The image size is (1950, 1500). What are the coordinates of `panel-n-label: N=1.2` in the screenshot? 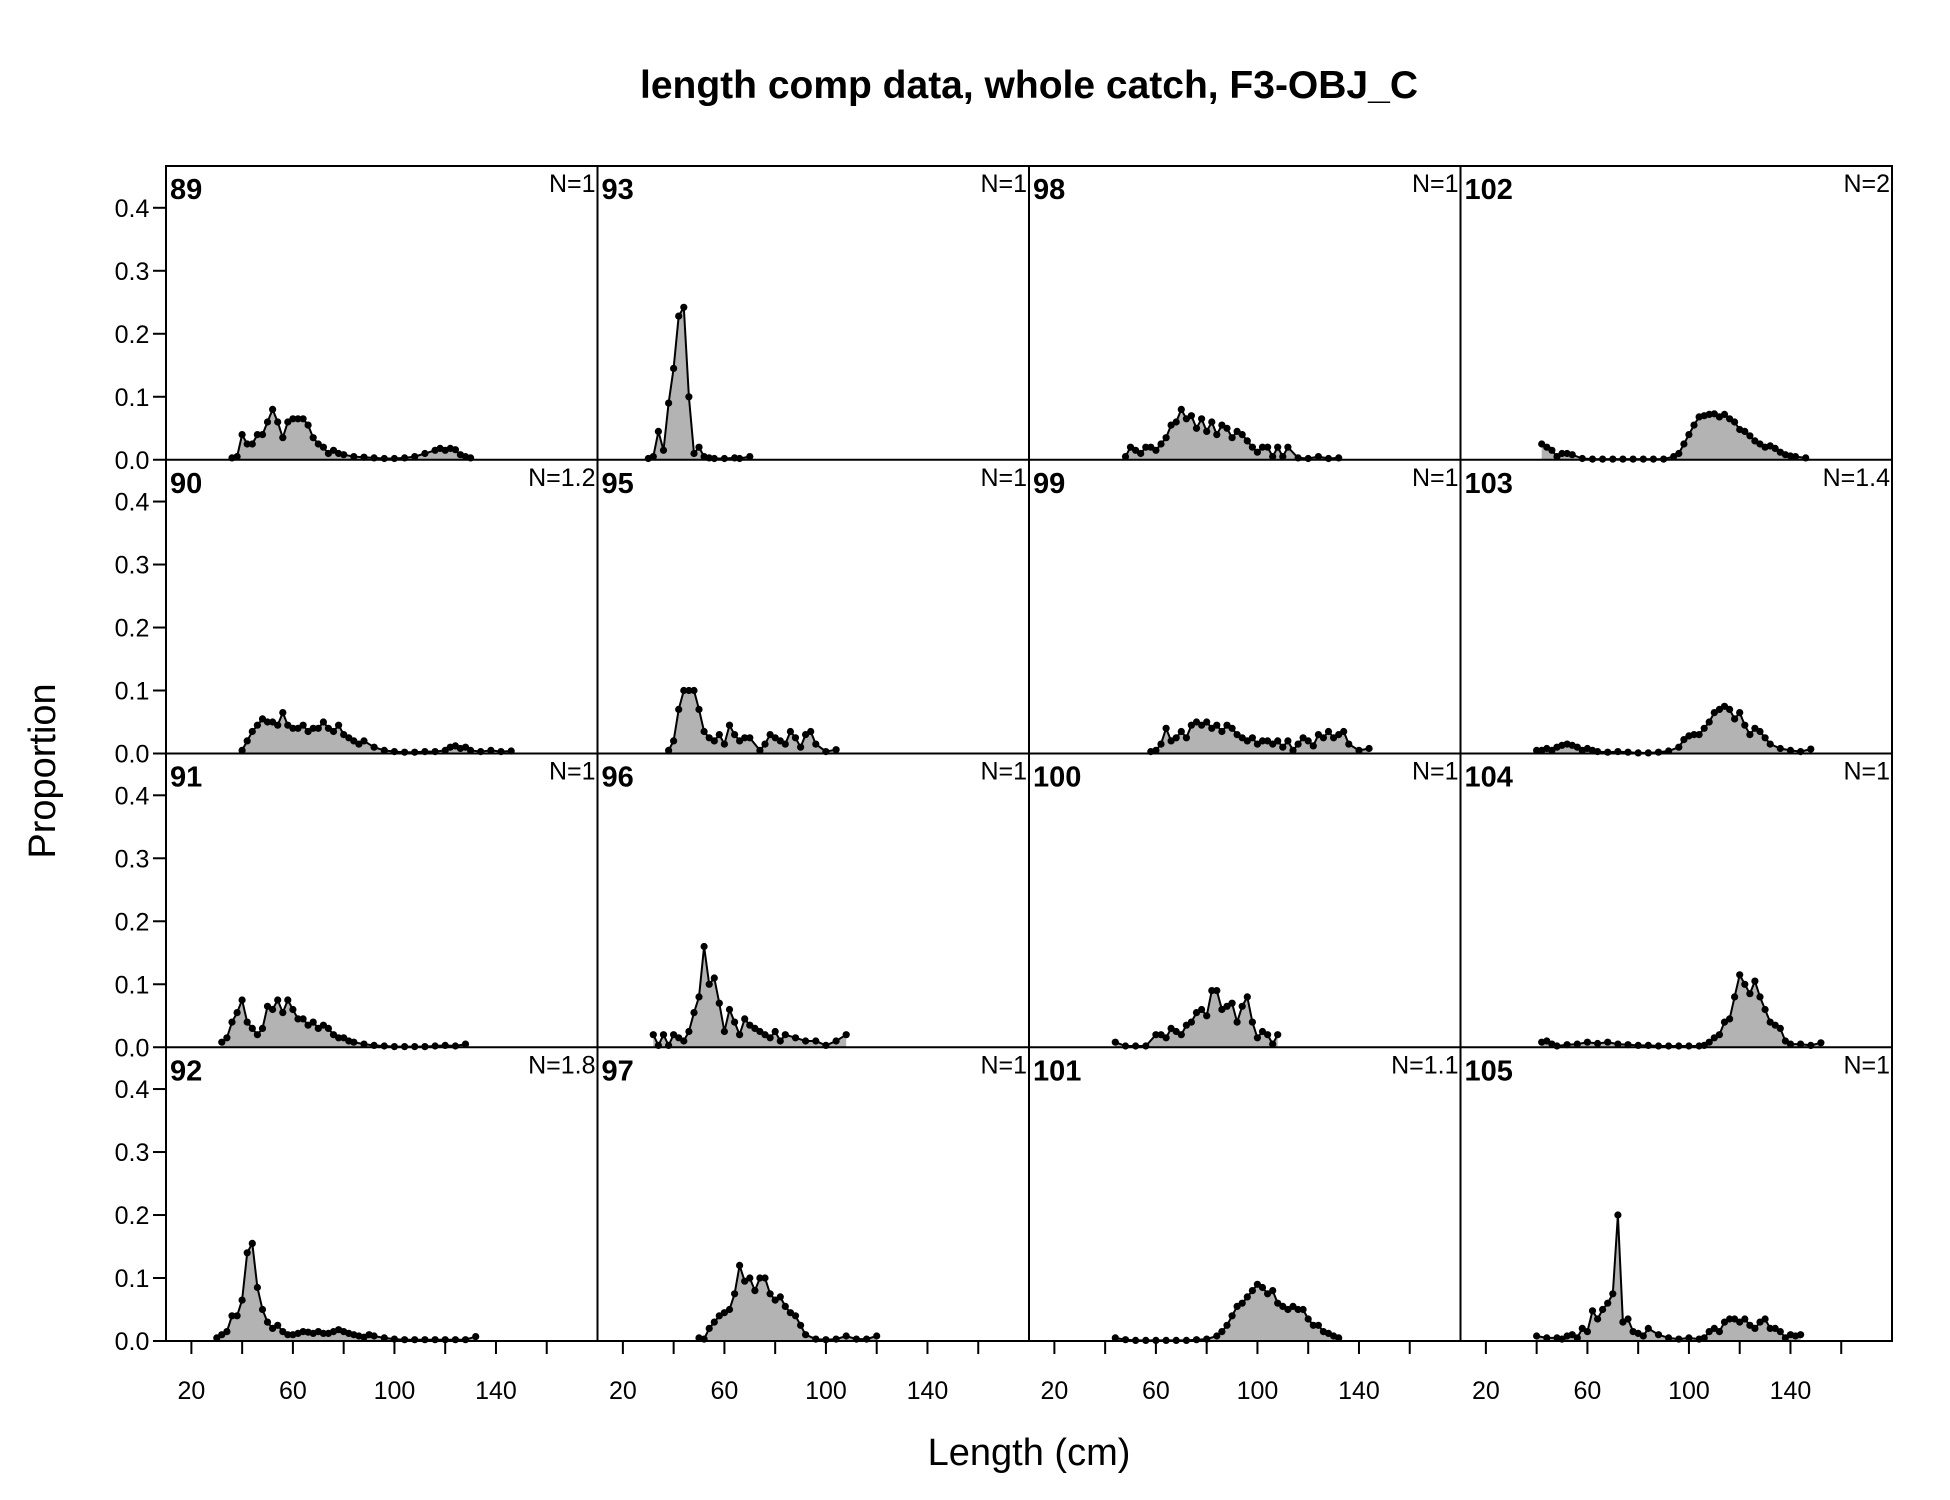 It's located at (561, 478).